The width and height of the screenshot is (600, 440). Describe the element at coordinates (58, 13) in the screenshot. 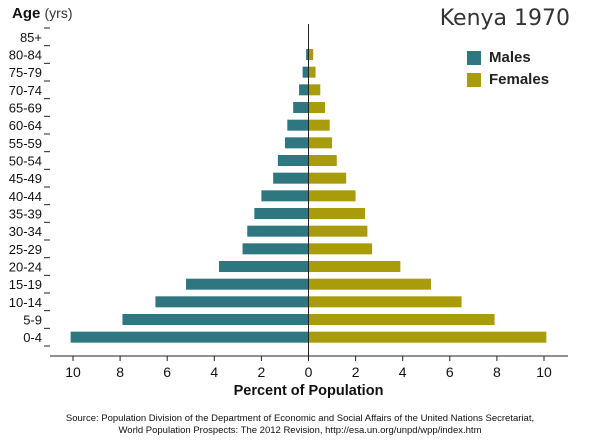

I see `y-axis-title-unit: (yrs)` at that location.